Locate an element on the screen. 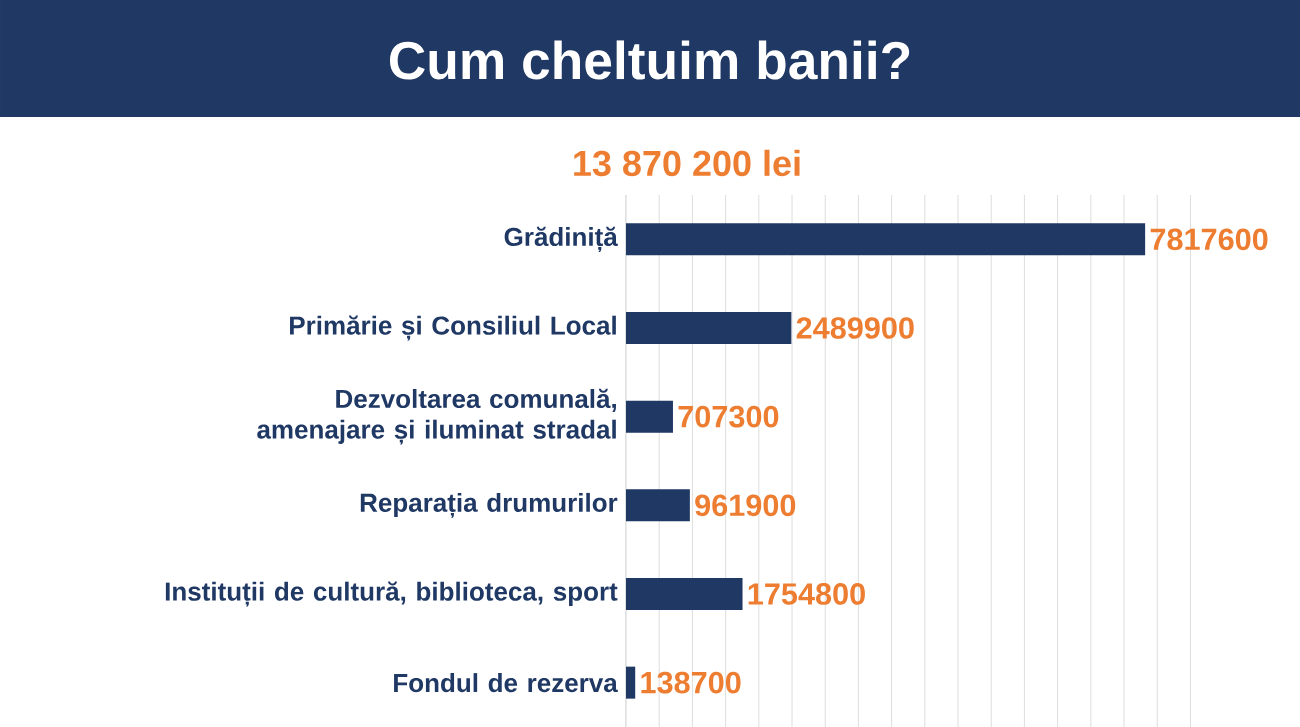 This screenshot has width=1300, height=727. data-label: 138700 is located at coordinates (691, 682).